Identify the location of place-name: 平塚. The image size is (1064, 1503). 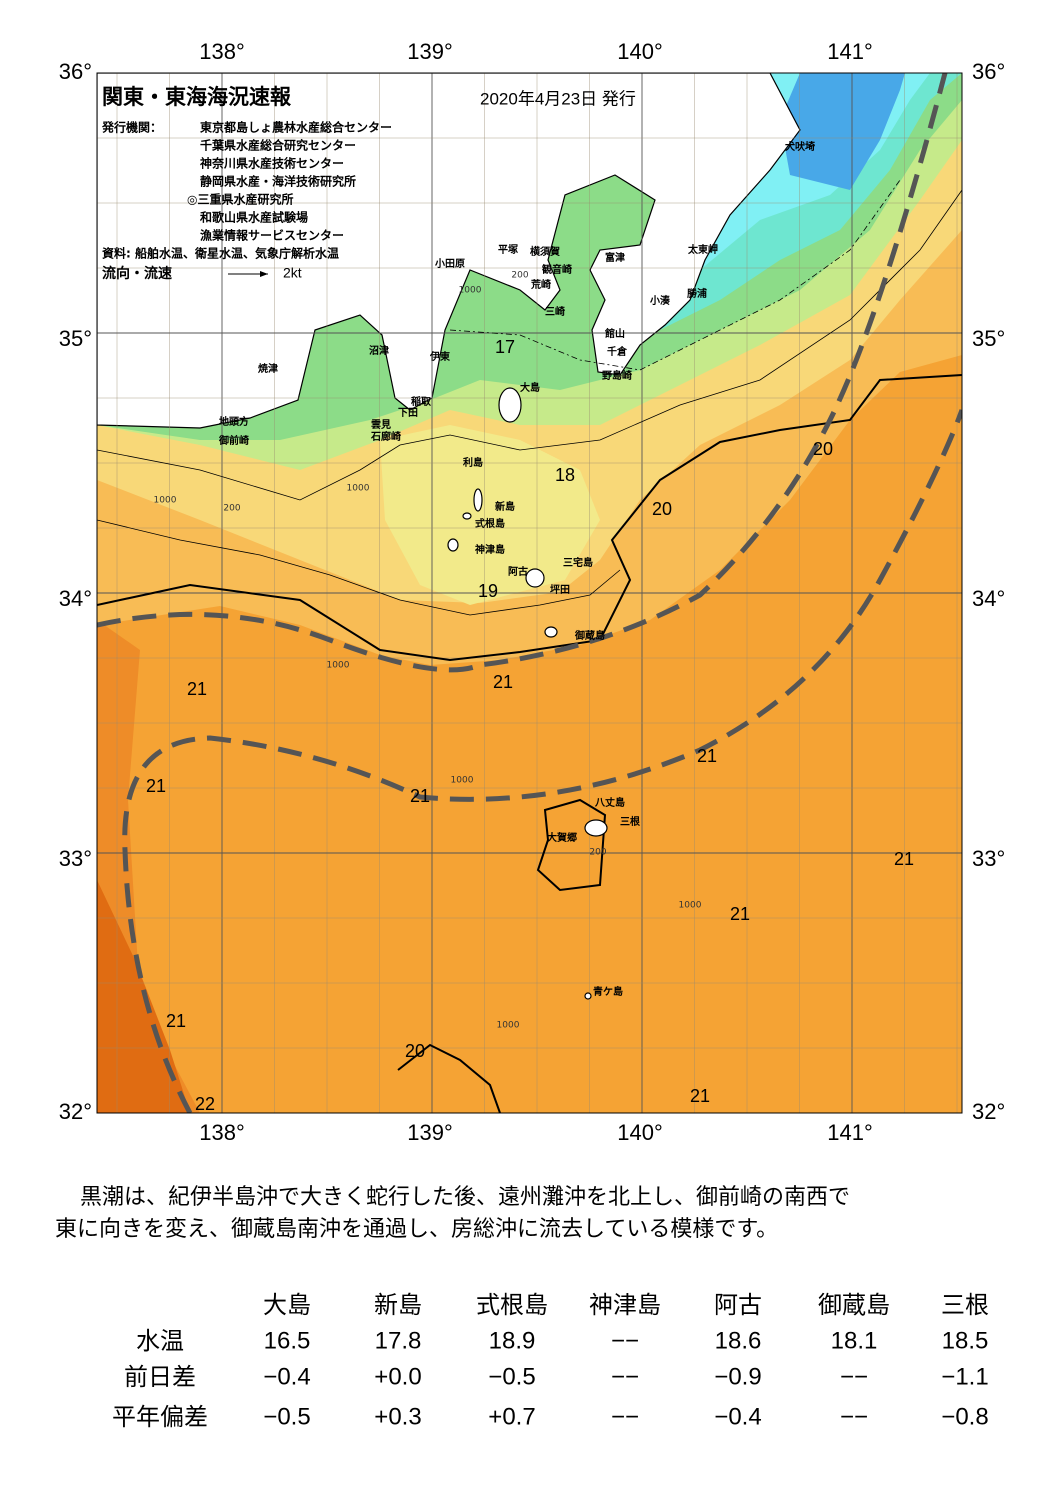
(508, 249).